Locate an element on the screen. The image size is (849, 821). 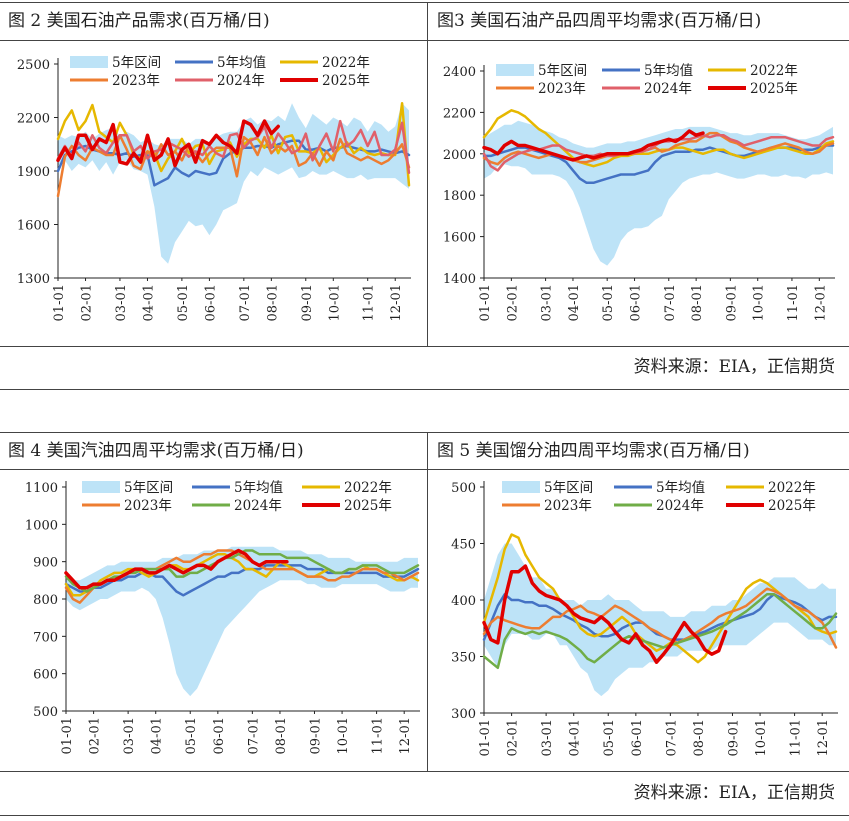
y-tick-label: 1900 is located at coordinates (33, 172).